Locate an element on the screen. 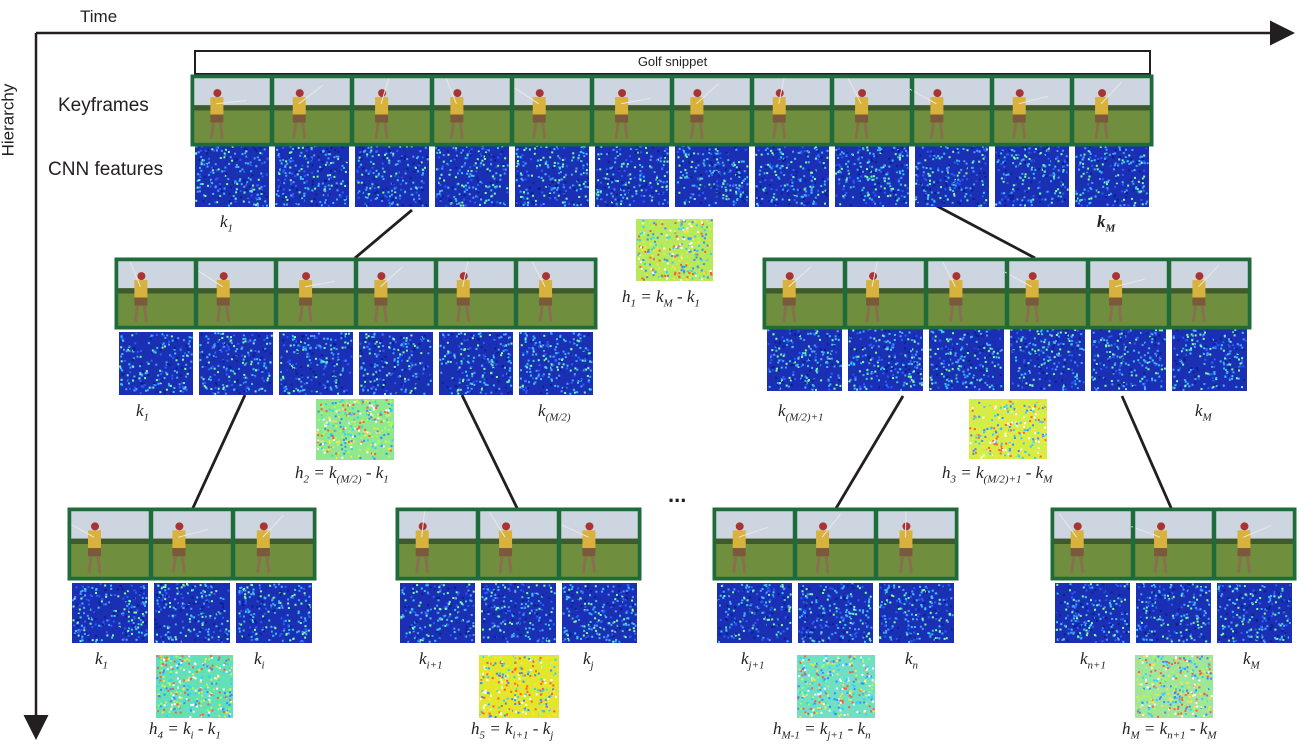 This screenshot has height=749, width=1305. k-label-l2-3-left: kn+1 is located at coordinates (1093, 660).